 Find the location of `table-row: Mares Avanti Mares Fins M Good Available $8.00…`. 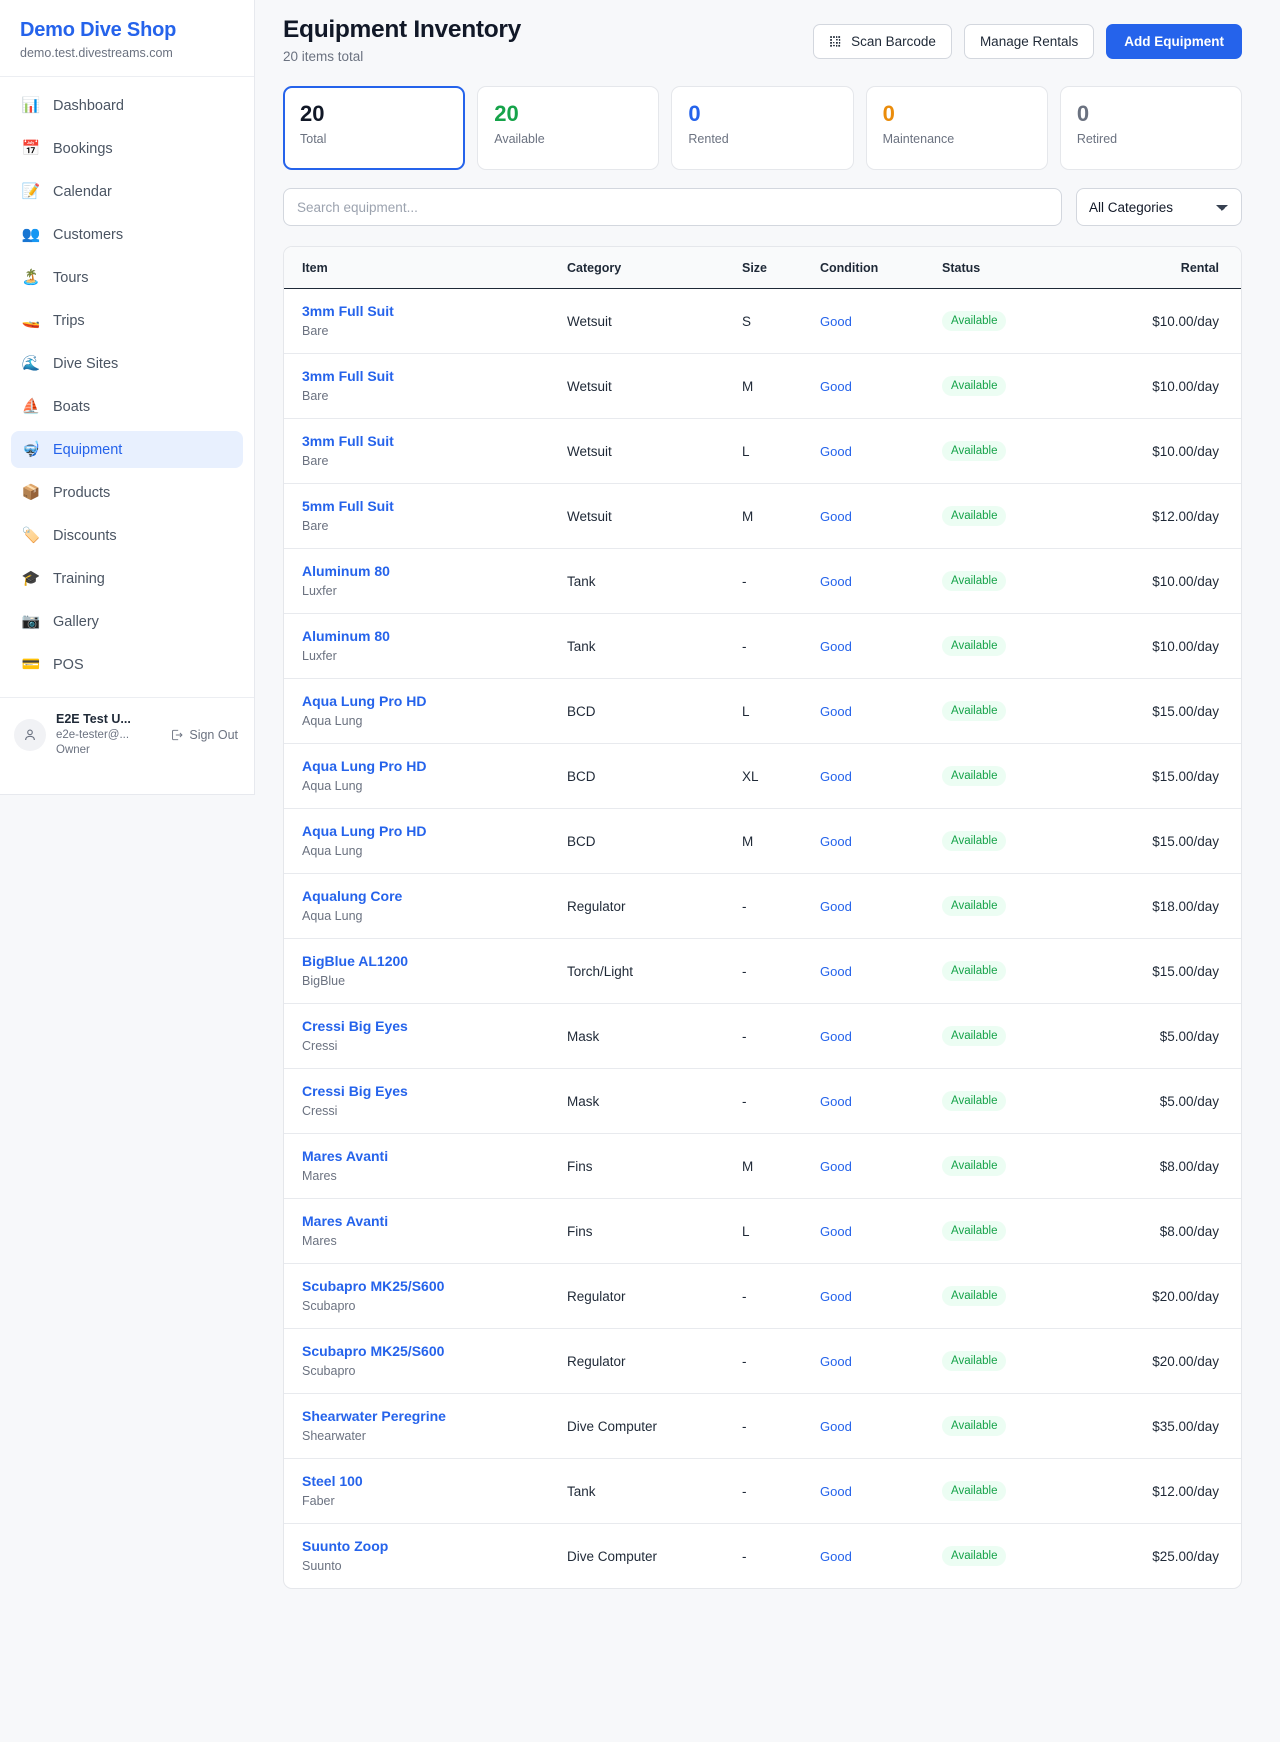

table-row: Mares Avanti Mares Fins M Good Available $8.00… is located at coordinates (762, 1166).